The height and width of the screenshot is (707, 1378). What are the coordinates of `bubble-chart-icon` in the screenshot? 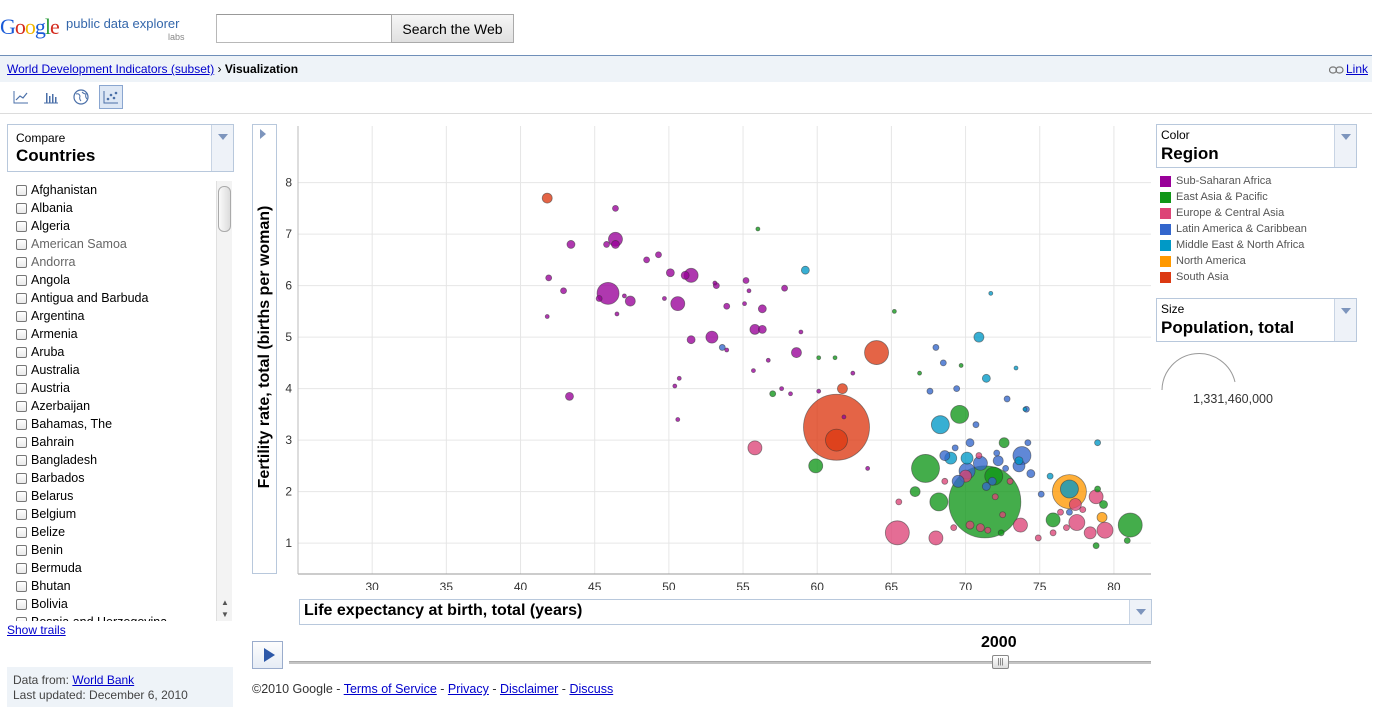 It's located at (111, 97).